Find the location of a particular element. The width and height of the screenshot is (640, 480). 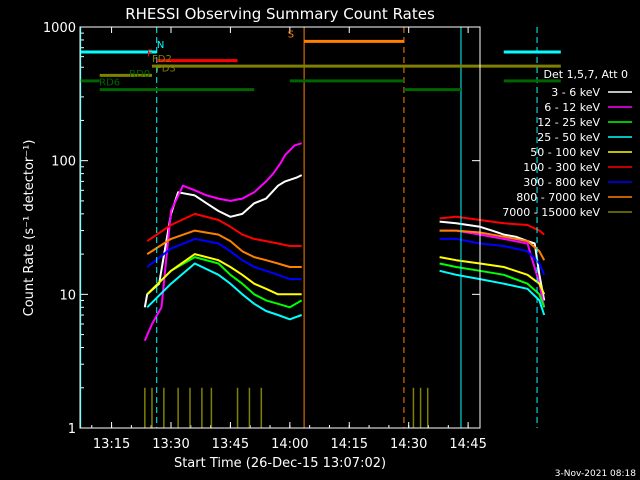

status-bar-label: FD3 is located at coordinates (166, 68).